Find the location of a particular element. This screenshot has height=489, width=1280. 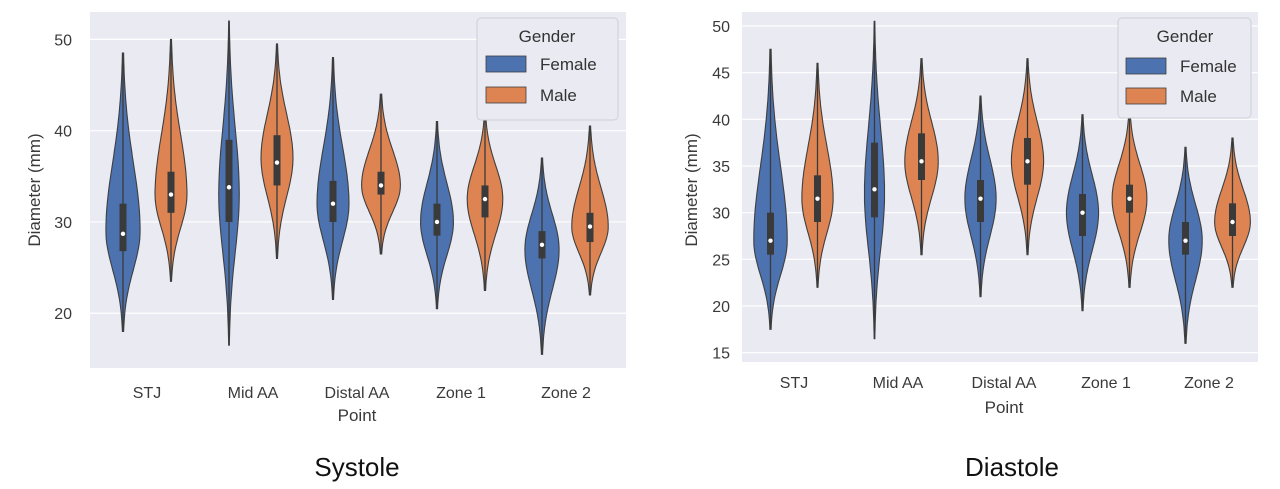

diastole-x-ticks: STJ Mid AA Distal AA Zone 1 Zone 2 is located at coordinates (1007, 383).